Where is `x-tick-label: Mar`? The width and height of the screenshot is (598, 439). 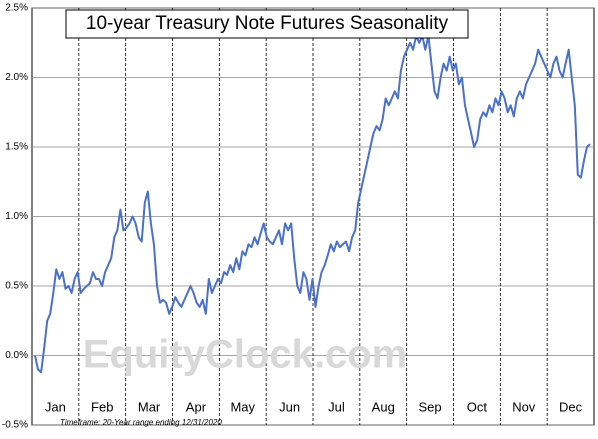 x-tick-label: Mar is located at coordinates (149, 406).